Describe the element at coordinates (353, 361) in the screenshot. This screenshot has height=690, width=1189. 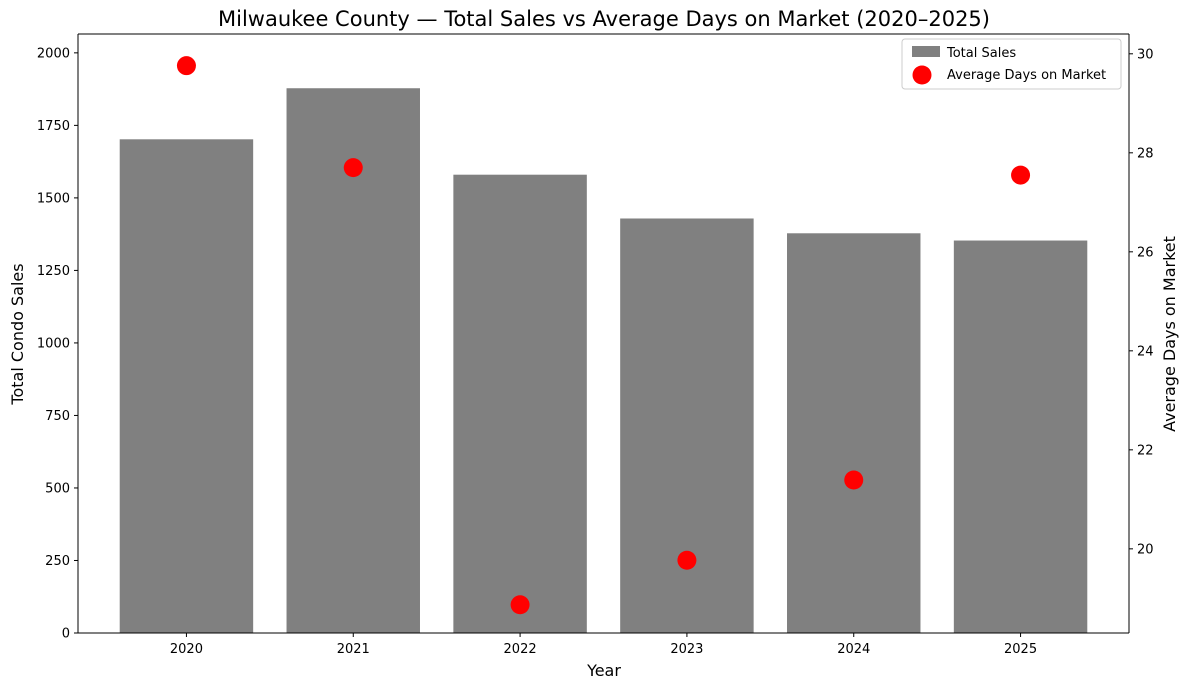
I see `bar-2021` at that location.